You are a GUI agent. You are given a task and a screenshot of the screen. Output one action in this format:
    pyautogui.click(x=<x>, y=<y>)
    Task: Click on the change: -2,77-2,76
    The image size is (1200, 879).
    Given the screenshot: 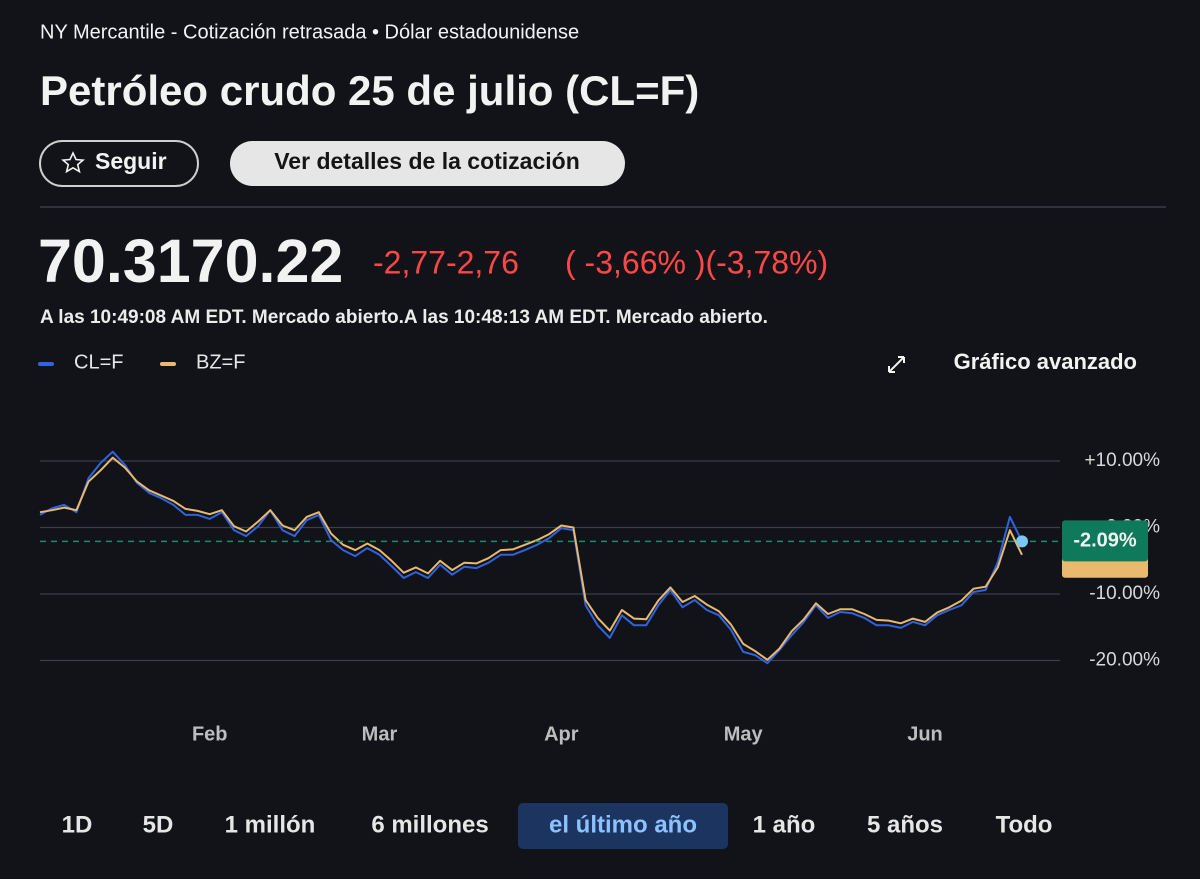 What is the action you would take?
    pyautogui.click(x=446, y=262)
    